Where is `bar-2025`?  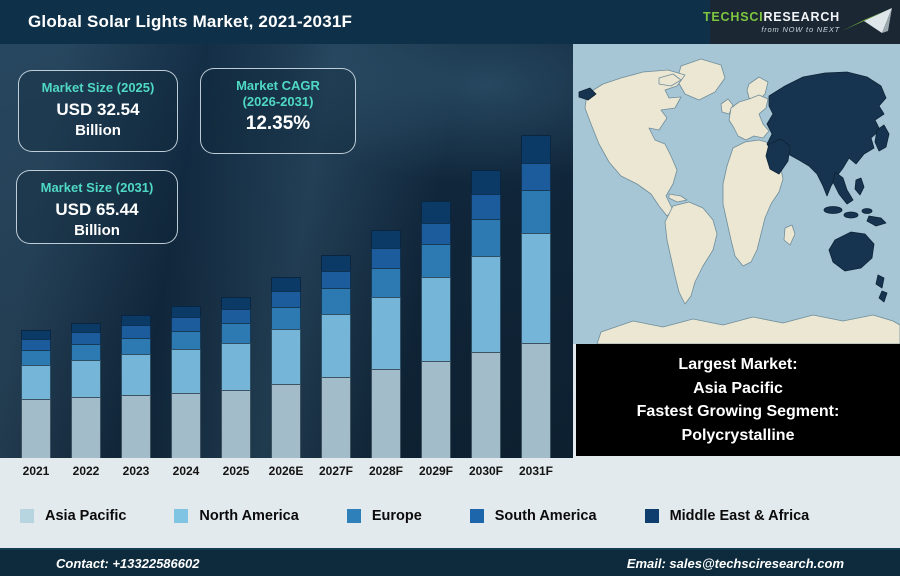
bar-2025 is located at coordinates (236, 377).